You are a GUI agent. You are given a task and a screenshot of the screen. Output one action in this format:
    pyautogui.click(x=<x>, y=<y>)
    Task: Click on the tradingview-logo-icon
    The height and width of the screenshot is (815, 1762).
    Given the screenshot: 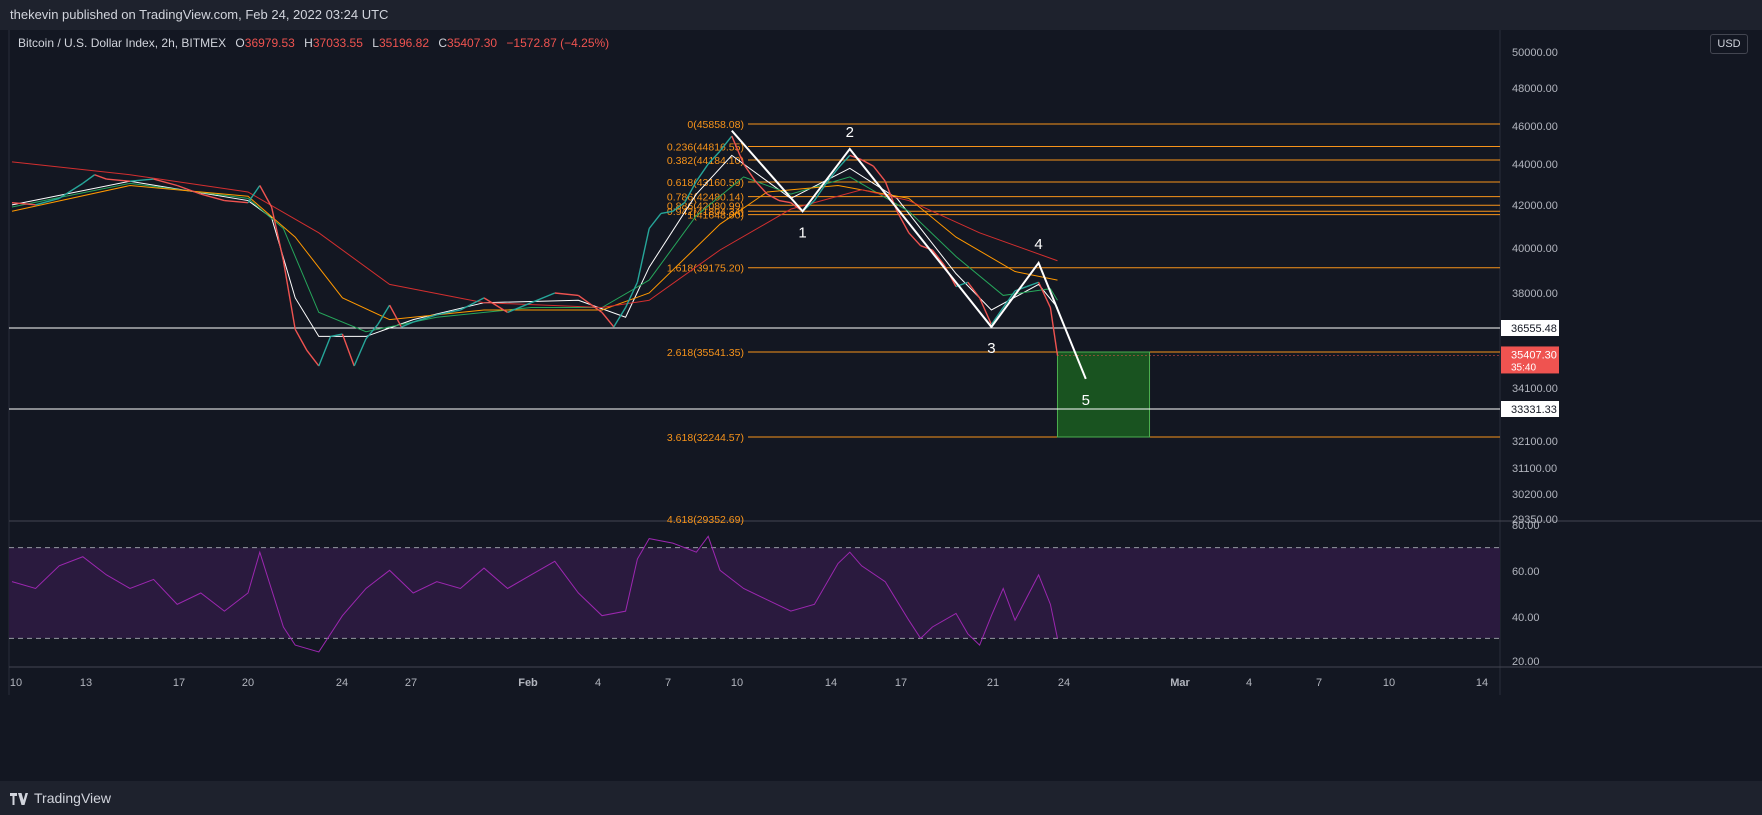 What is the action you would take?
    pyautogui.click(x=19, y=799)
    